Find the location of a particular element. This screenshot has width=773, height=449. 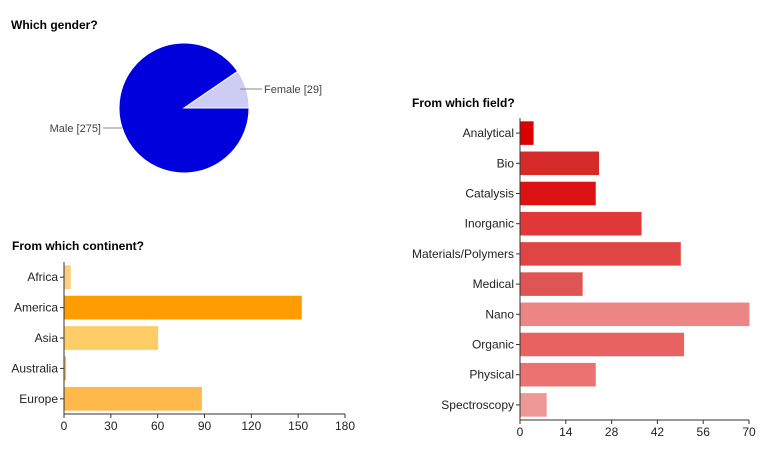

continent-xtick-label: 180 is located at coordinates (345, 426).